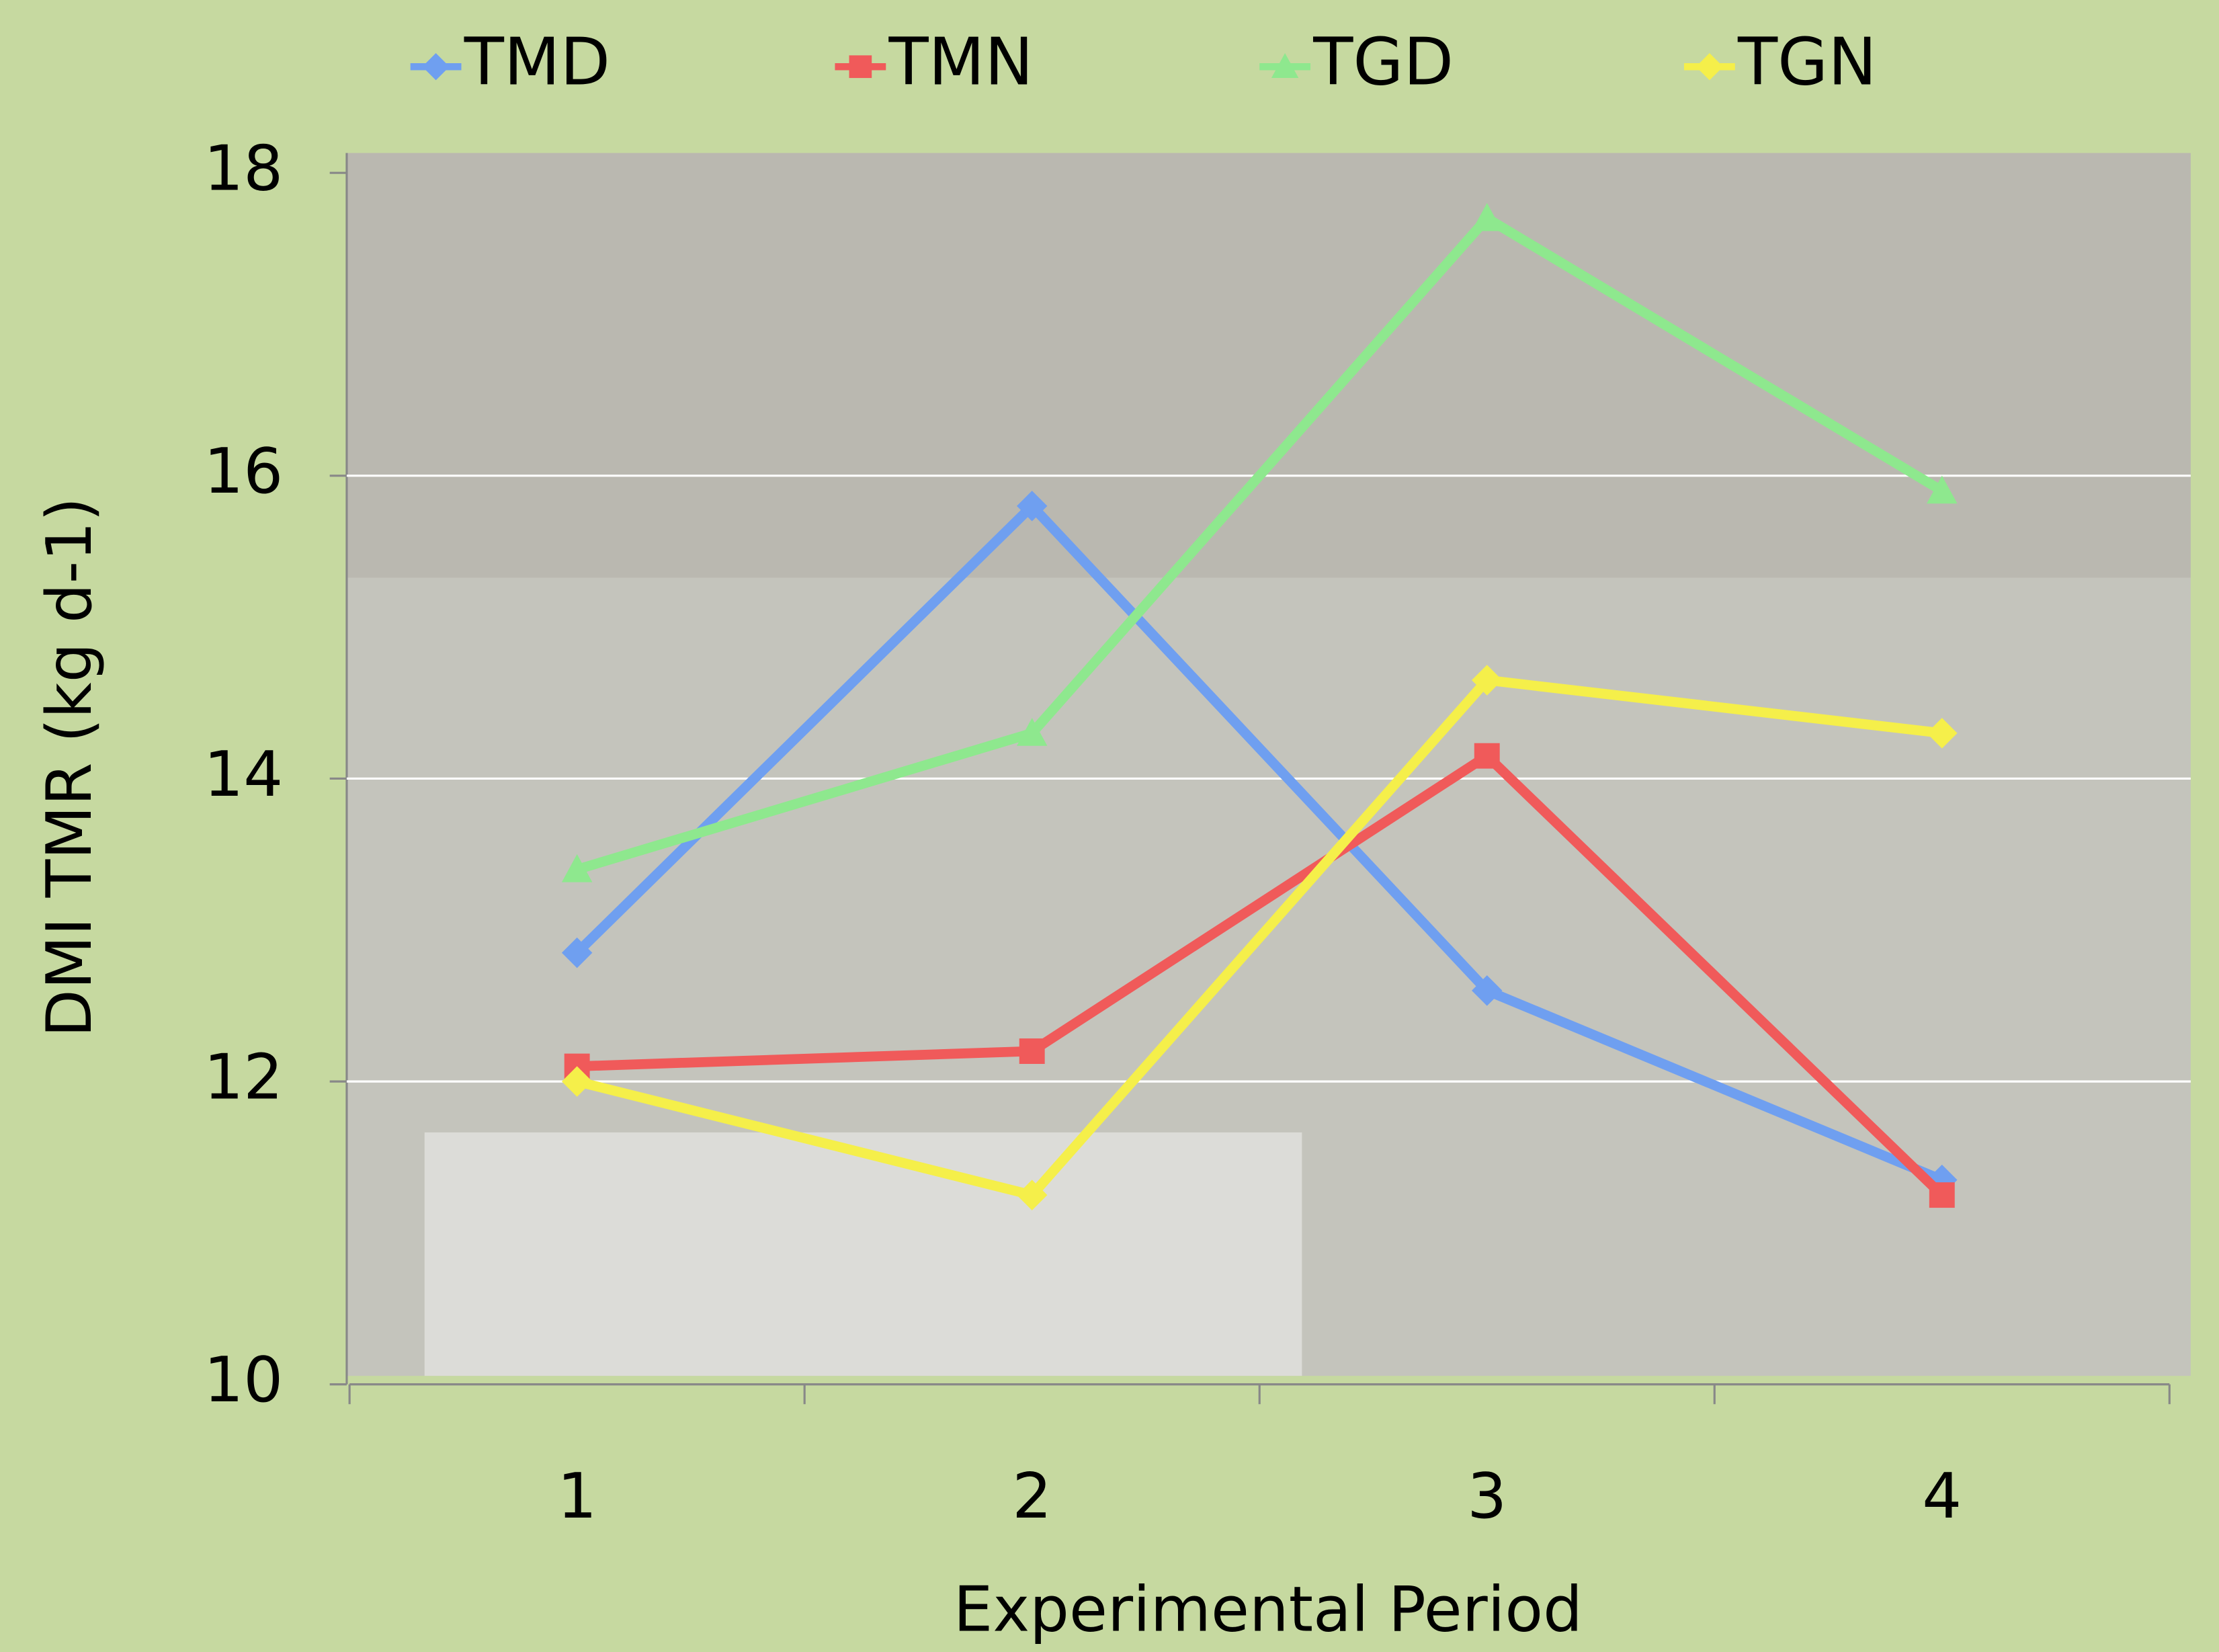 The height and width of the screenshot is (1652, 2219). What do you see at coordinates (1032, 1496) in the screenshot?
I see `x-tick-label: 2` at bounding box center [1032, 1496].